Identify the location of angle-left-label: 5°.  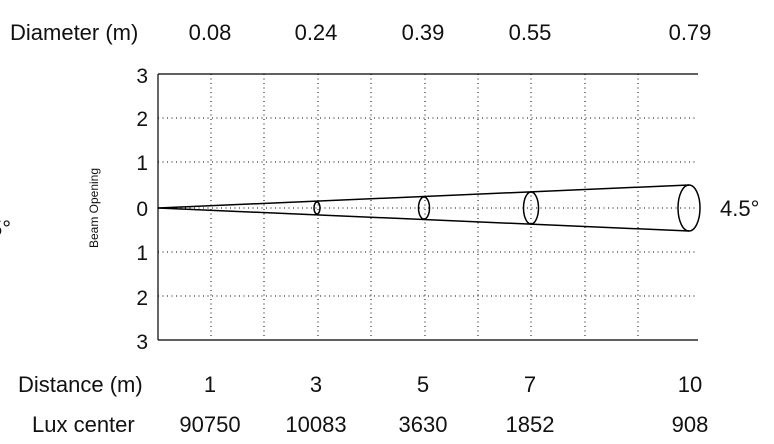
(5, 228).